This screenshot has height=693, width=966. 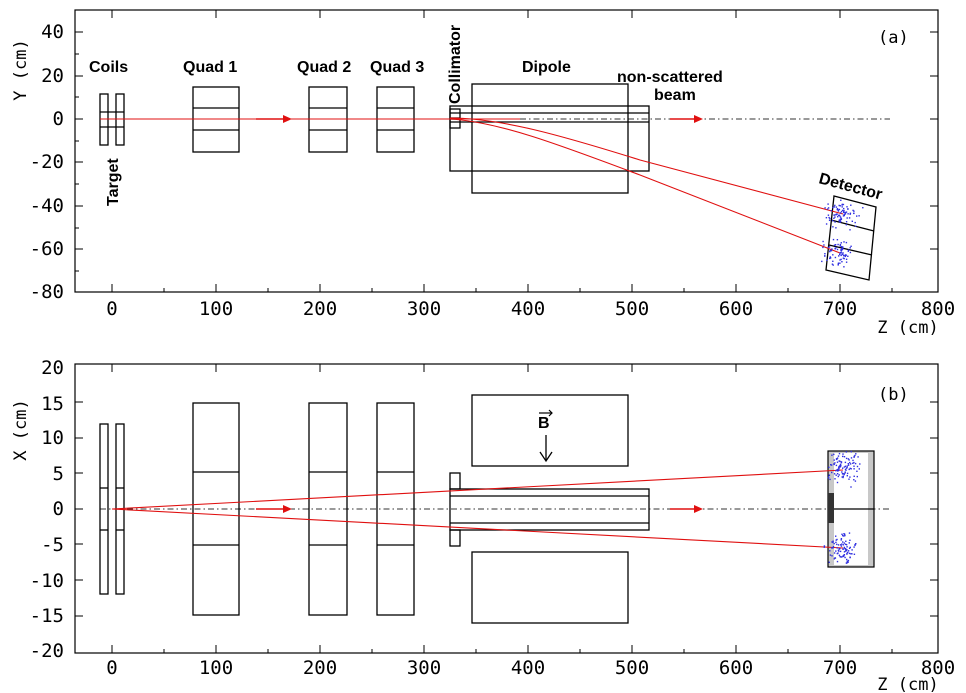 I want to click on x-tick: 100, so click(x=216, y=668).